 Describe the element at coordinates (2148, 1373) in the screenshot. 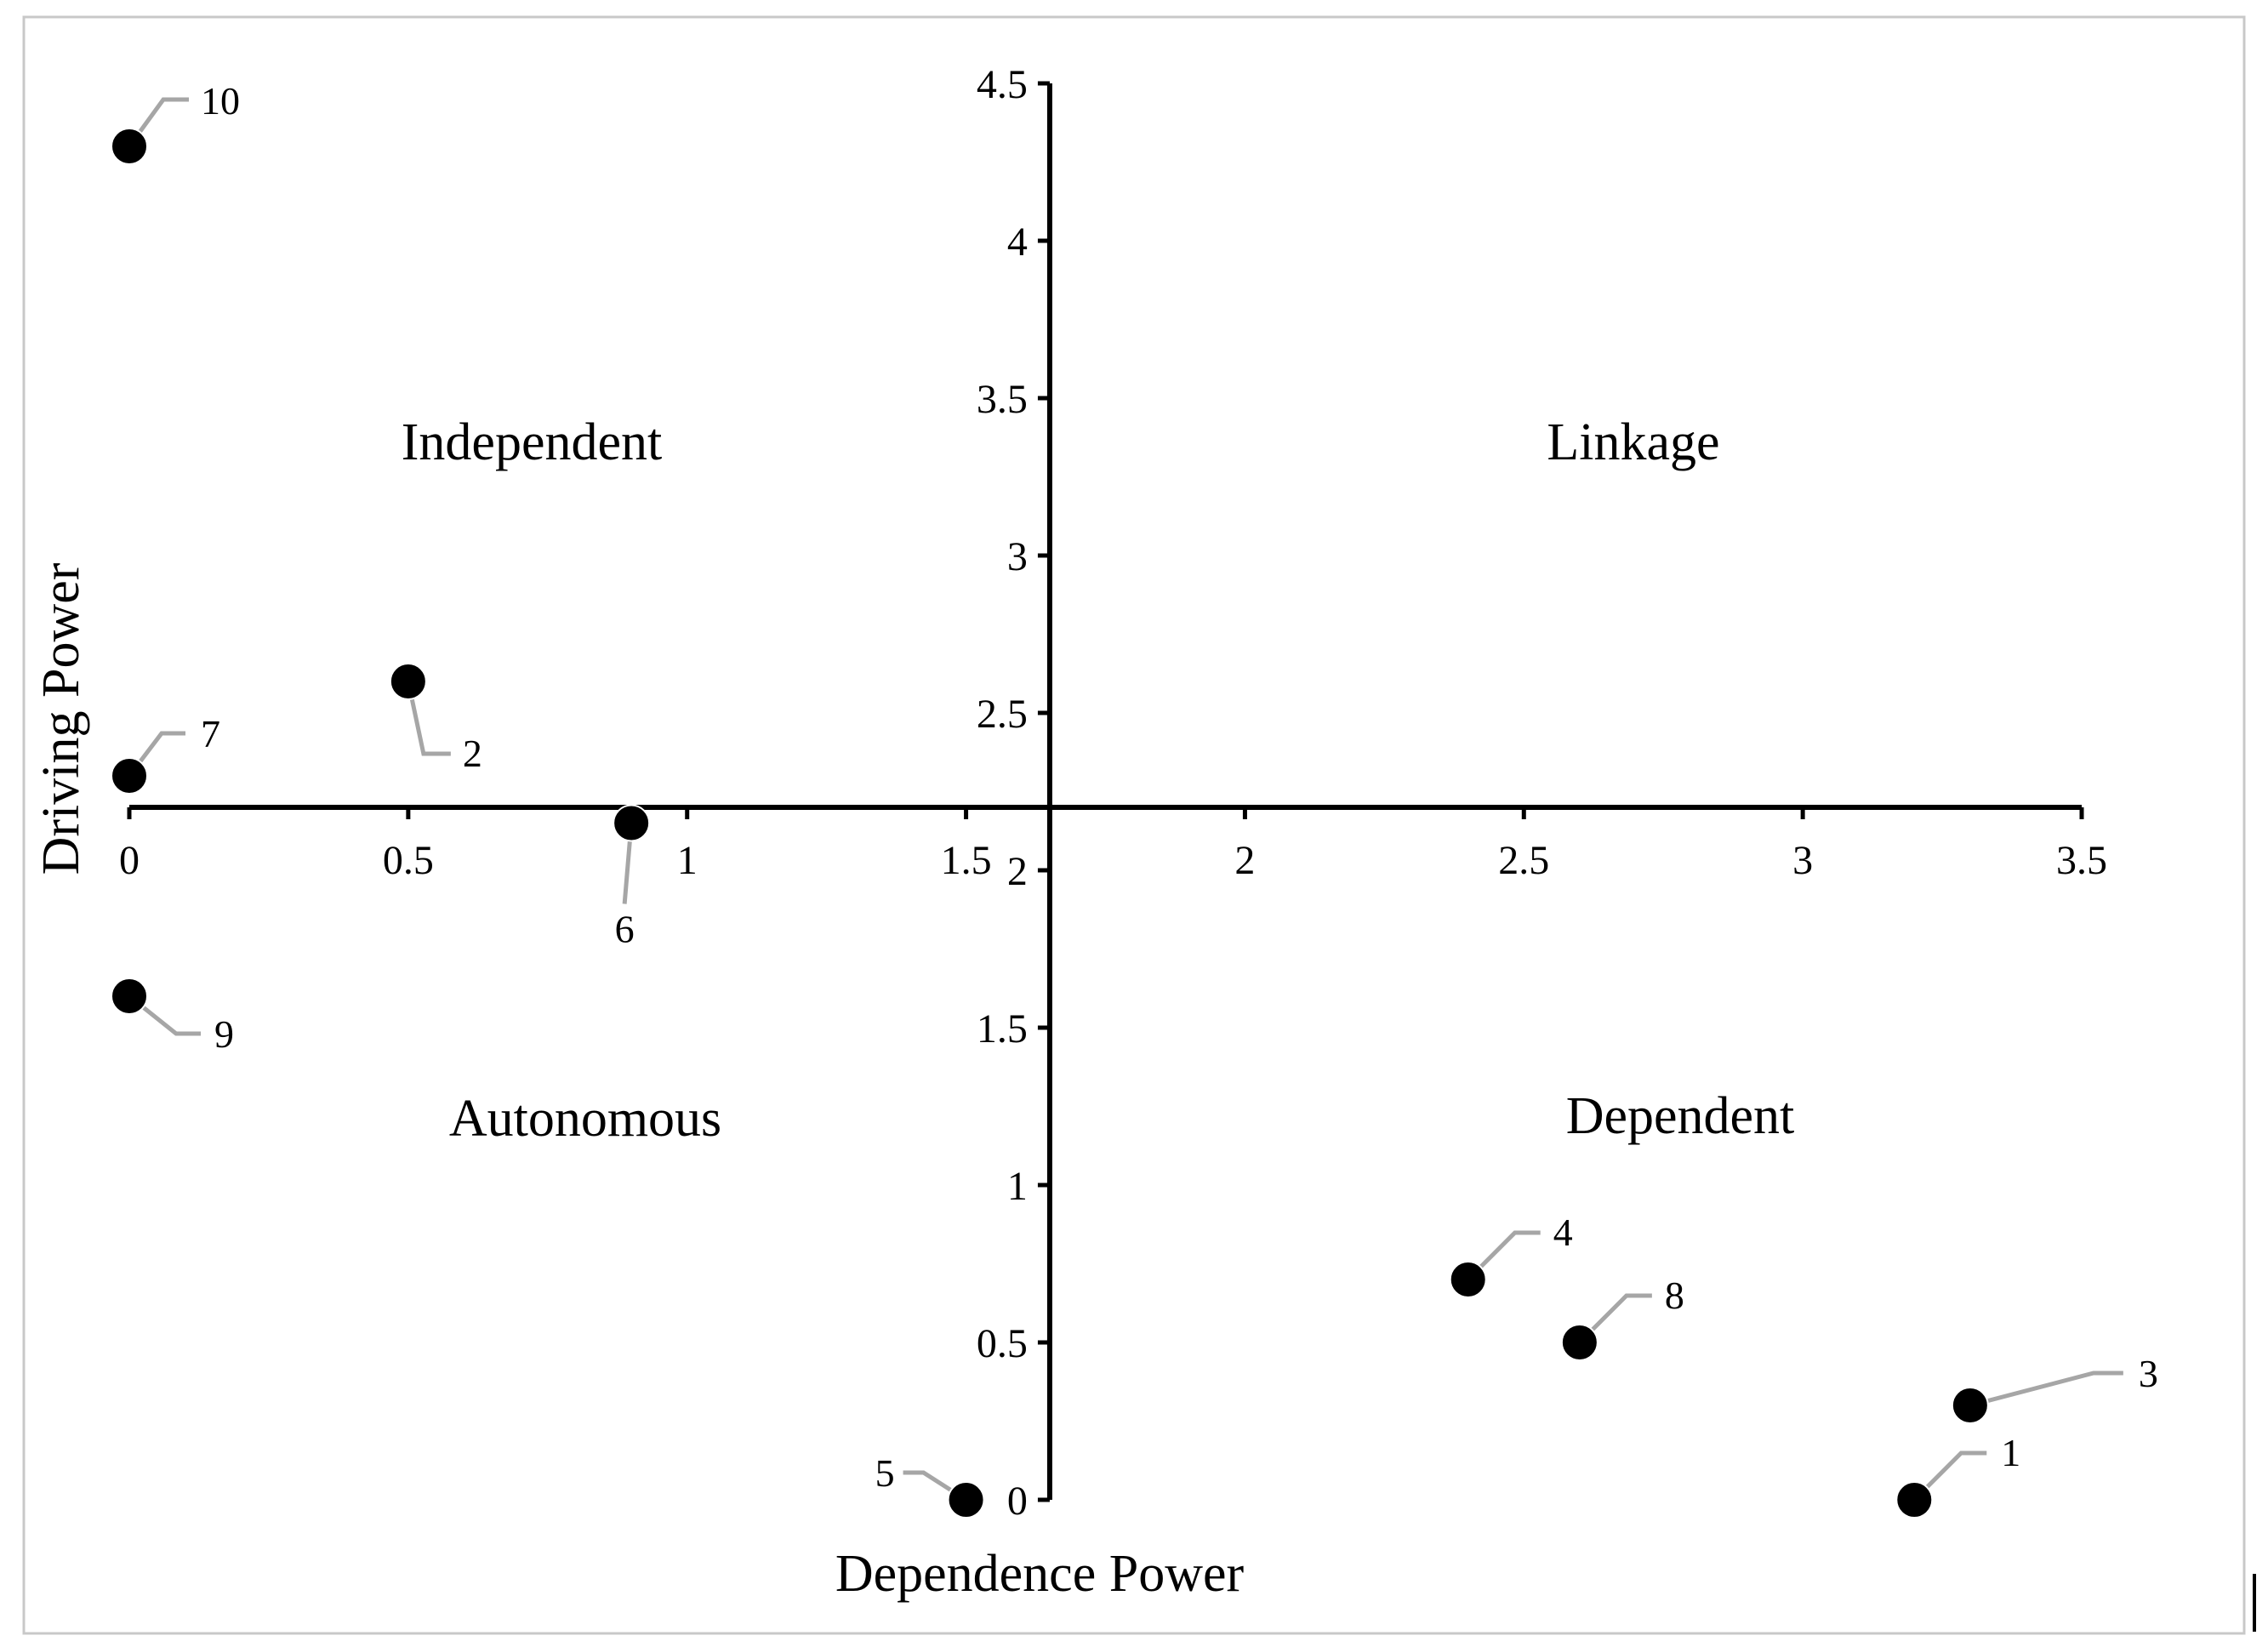

I see `data-point-label: 3` at that location.